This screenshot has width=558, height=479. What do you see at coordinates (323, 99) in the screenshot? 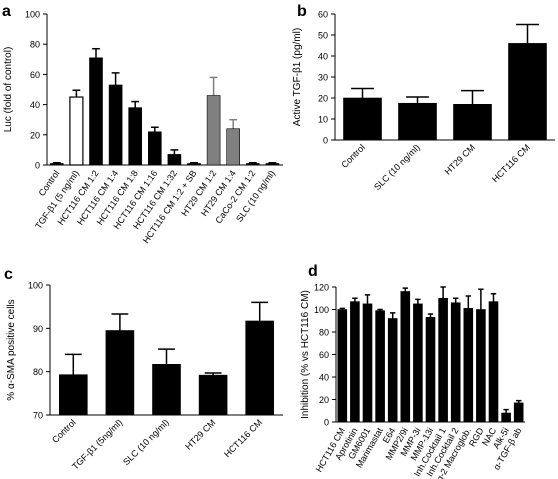
I see `panel-b-ytick-label: 20` at bounding box center [323, 99].